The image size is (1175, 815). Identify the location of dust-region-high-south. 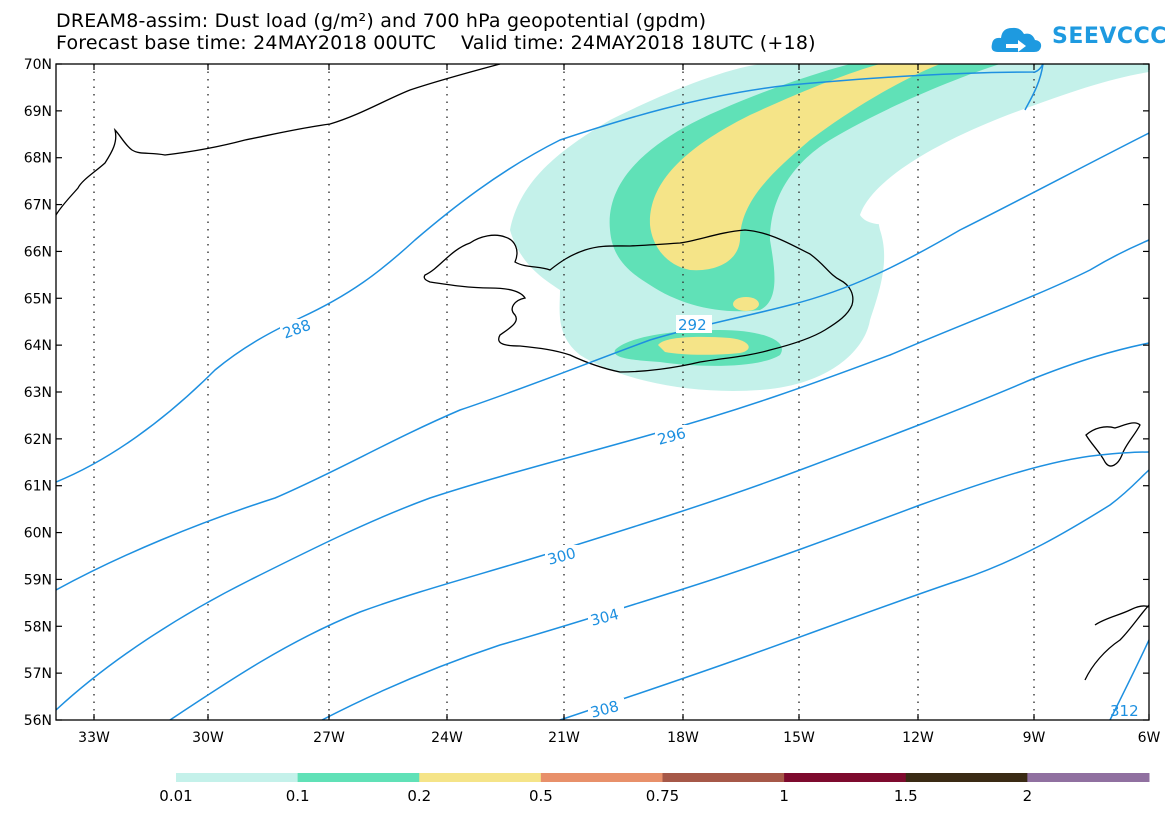
(703, 345).